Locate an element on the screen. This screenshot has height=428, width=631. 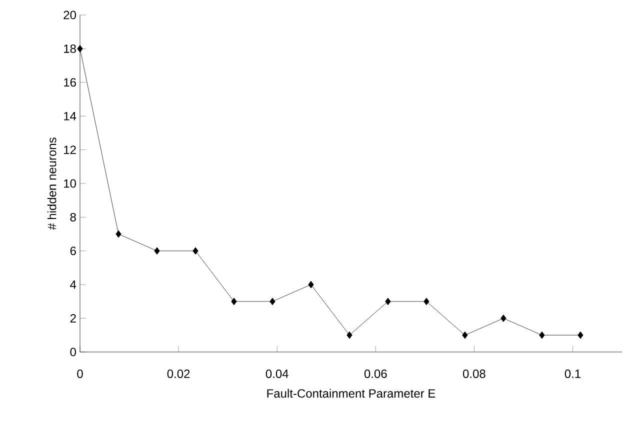
x-tick-label: 0.04 is located at coordinates (277, 374).